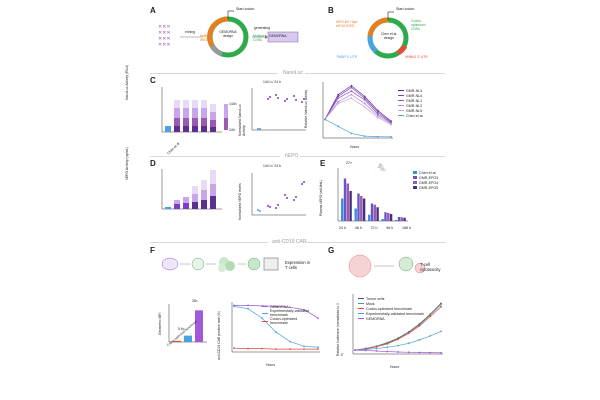  Describe the element at coordinates (187, 333) in the screenshot. I see `panel-f-bar-categories: Codon-optimized benchmark` at that location.